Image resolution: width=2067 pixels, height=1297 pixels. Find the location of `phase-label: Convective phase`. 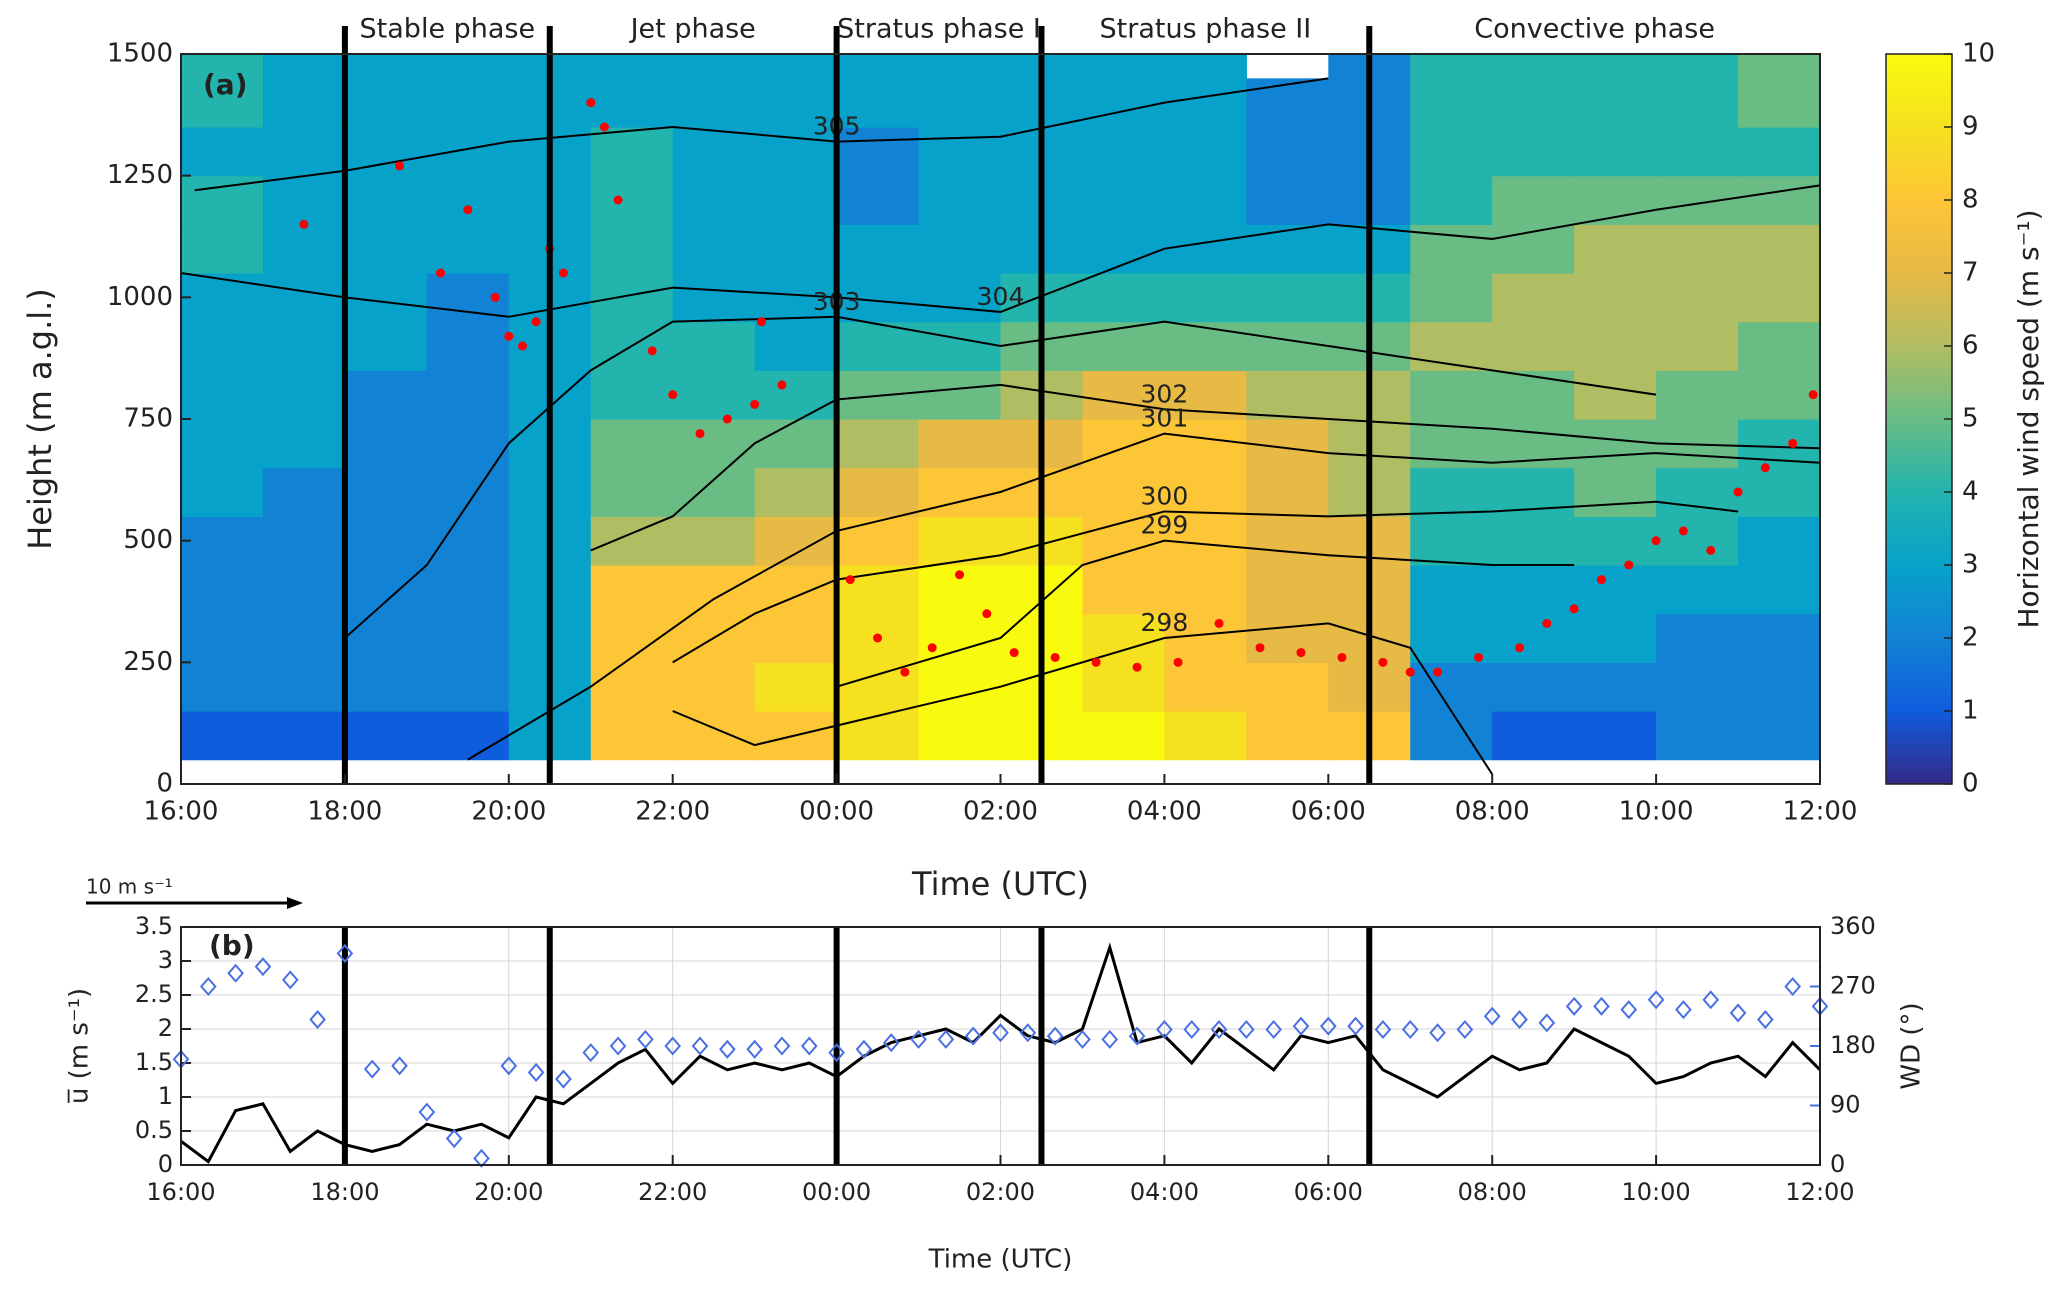

phase-label: Convective phase is located at coordinates (1594, 29).